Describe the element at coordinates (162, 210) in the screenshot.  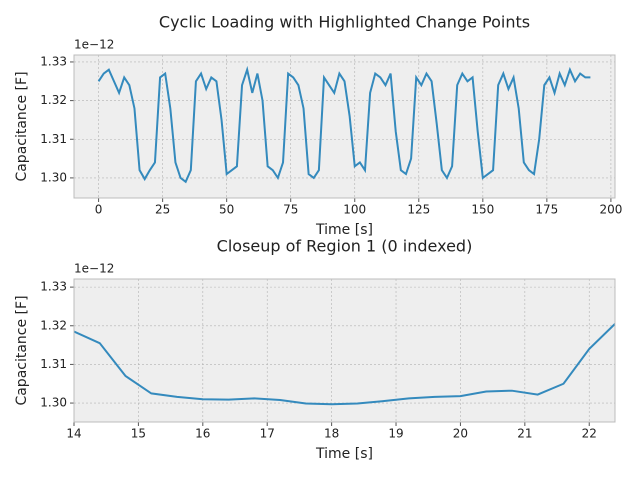
I see `x-tick-label: 25` at that location.